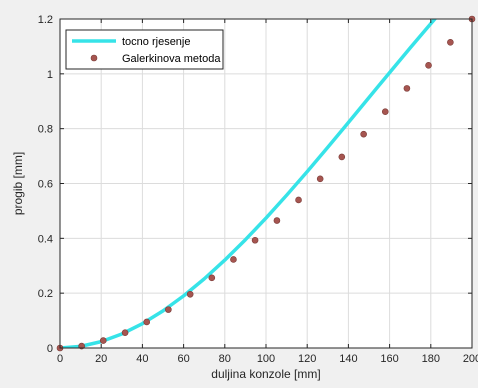 The width and height of the screenshot is (478, 388). I want to click on x-tick-label: 140, so click(348, 359).